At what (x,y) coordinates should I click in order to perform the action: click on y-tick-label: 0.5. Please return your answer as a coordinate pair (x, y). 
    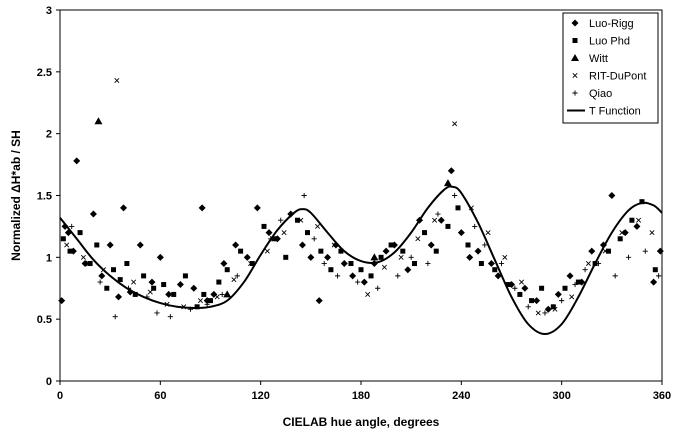
    Looking at the image, I should click on (44, 320).